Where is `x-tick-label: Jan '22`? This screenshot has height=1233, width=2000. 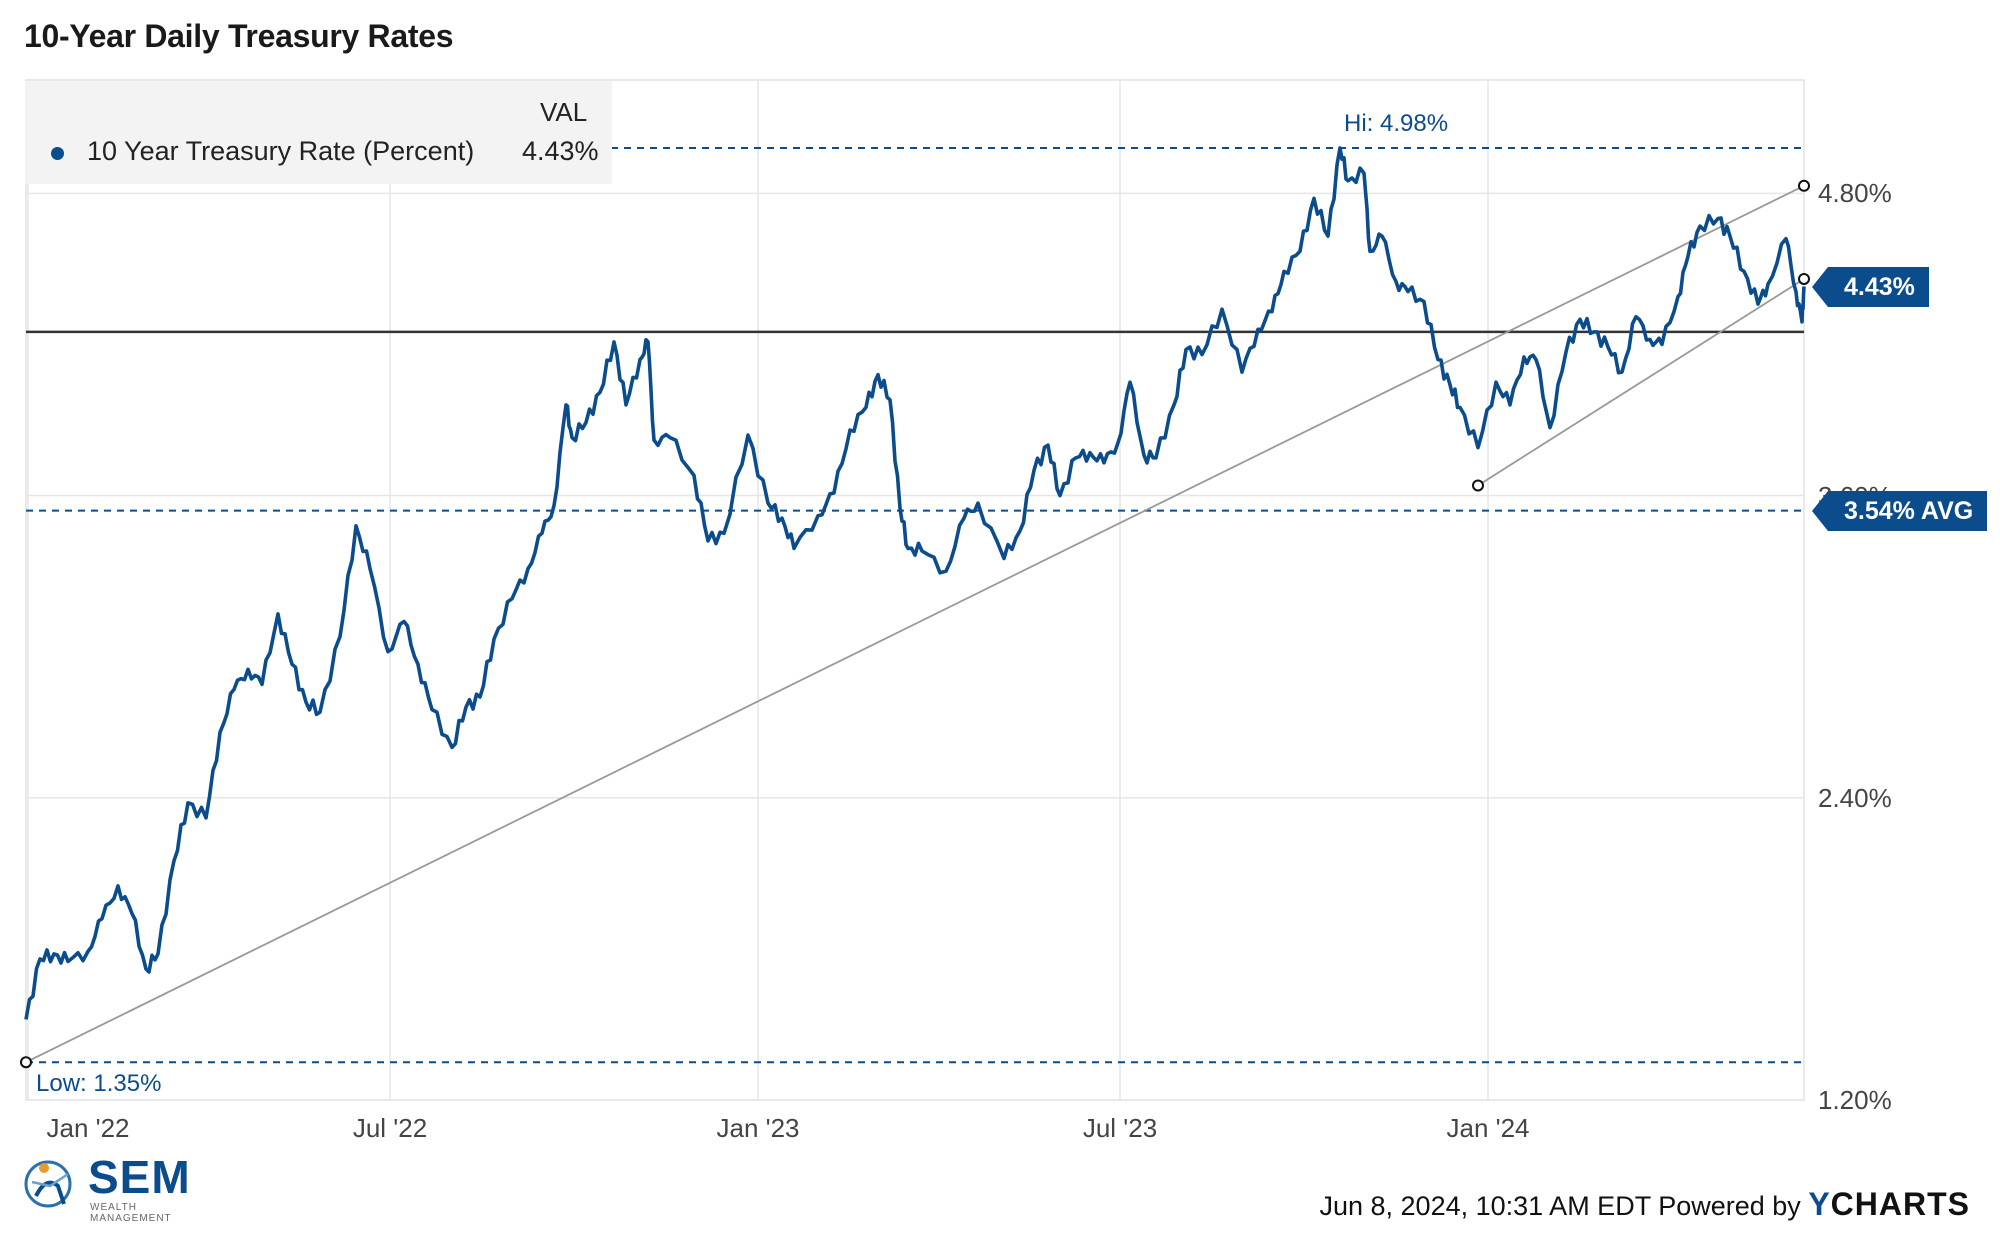 x-tick-label: Jan '22 is located at coordinates (88, 1128).